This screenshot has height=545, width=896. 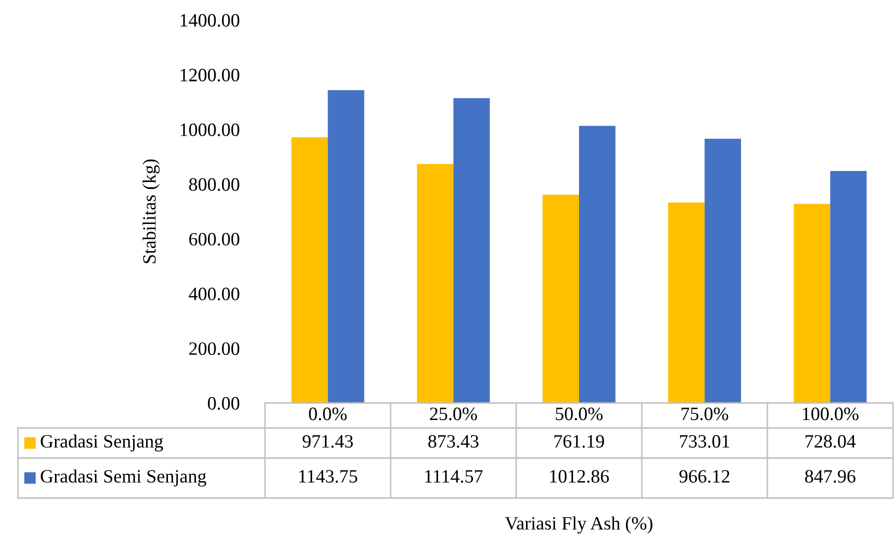 I want to click on y-tick-label: 1200.00, so click(x=210, y=75).